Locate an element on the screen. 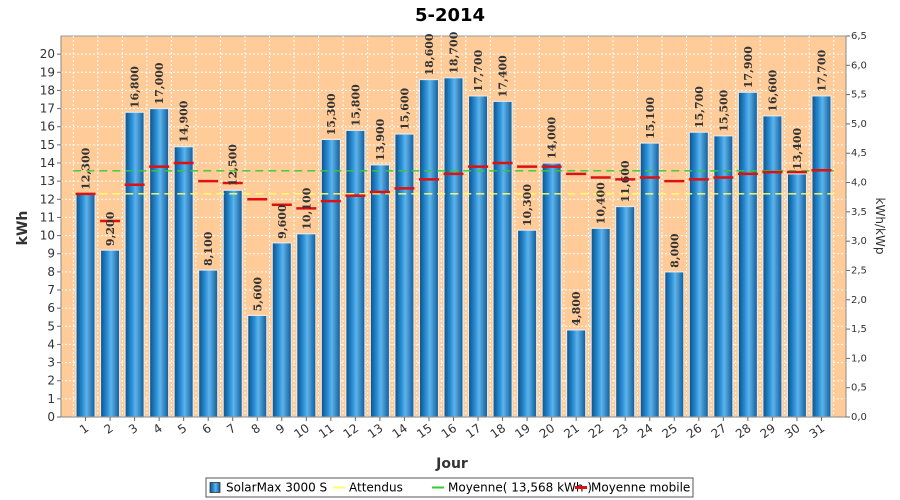 The width and height of the screenshot is (900, 500). y2-axis-title: kWh/kWp is located at coordinates (880, 226).